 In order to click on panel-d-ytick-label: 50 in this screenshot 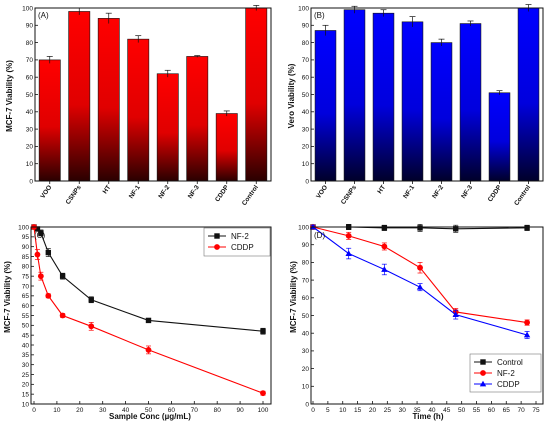, I will do `click(306, 316)`.